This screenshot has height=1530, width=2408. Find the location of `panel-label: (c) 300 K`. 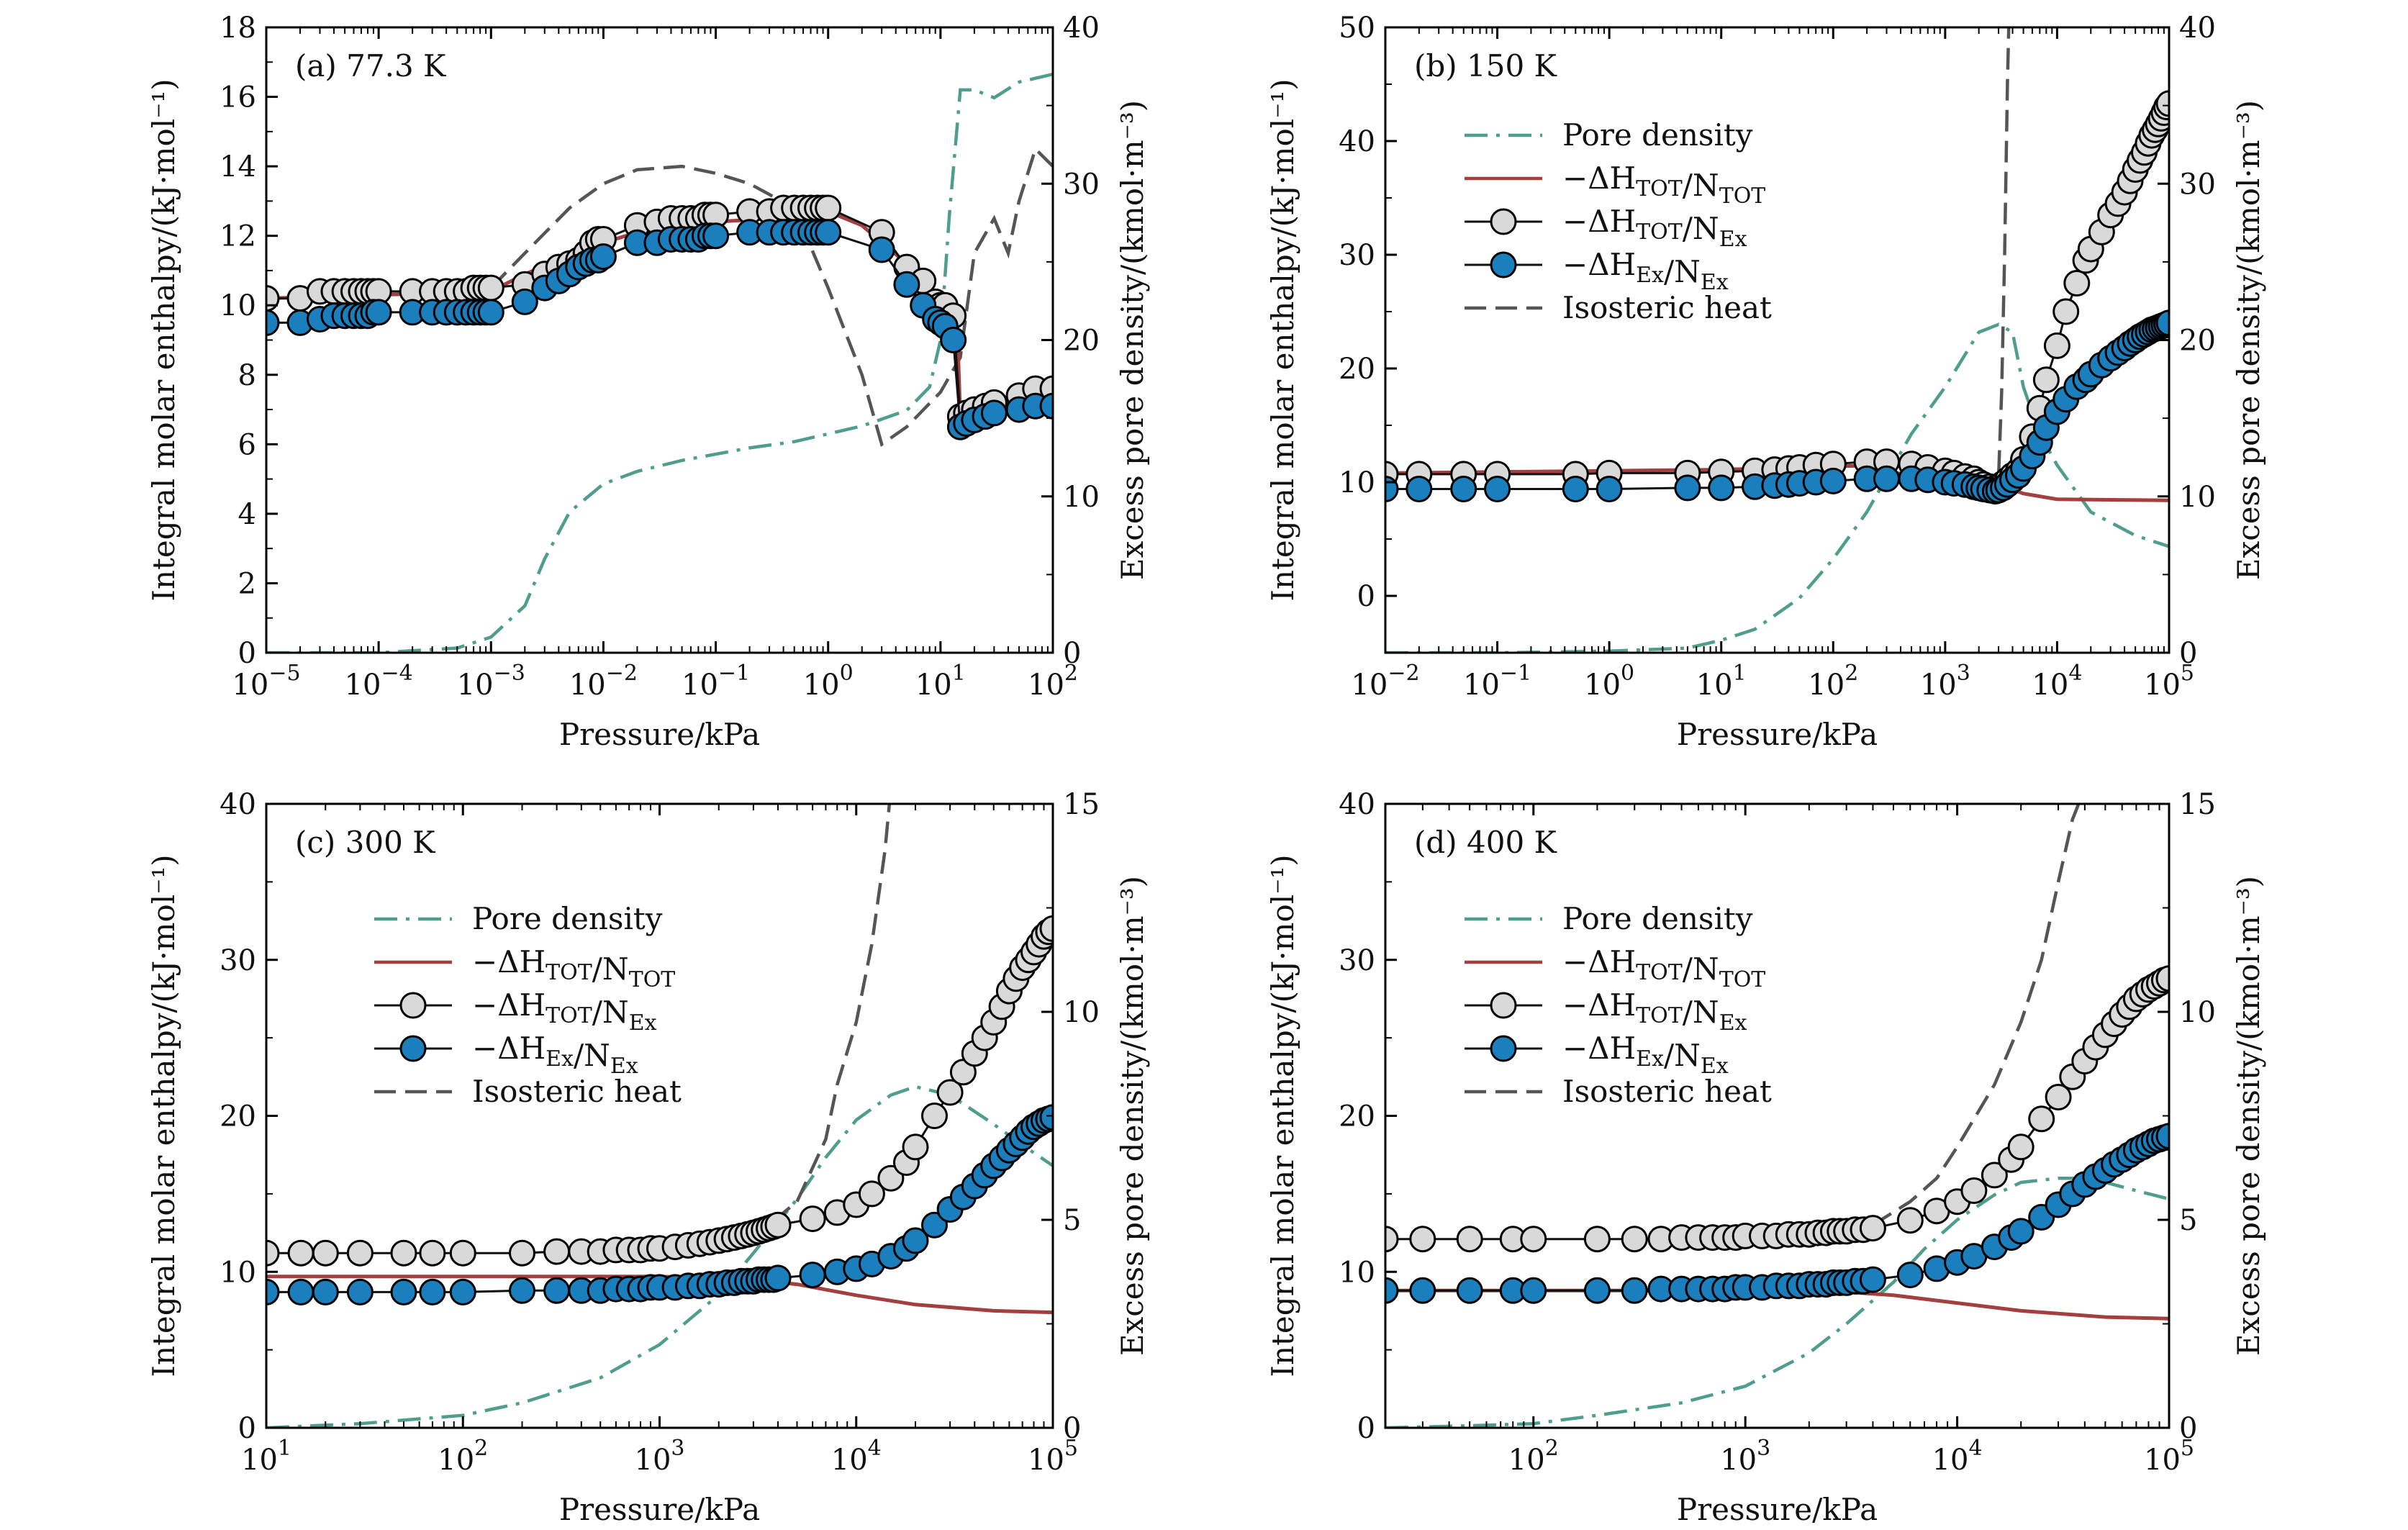

panel-label: (c) 300 K is located at coordinates (365, 842).